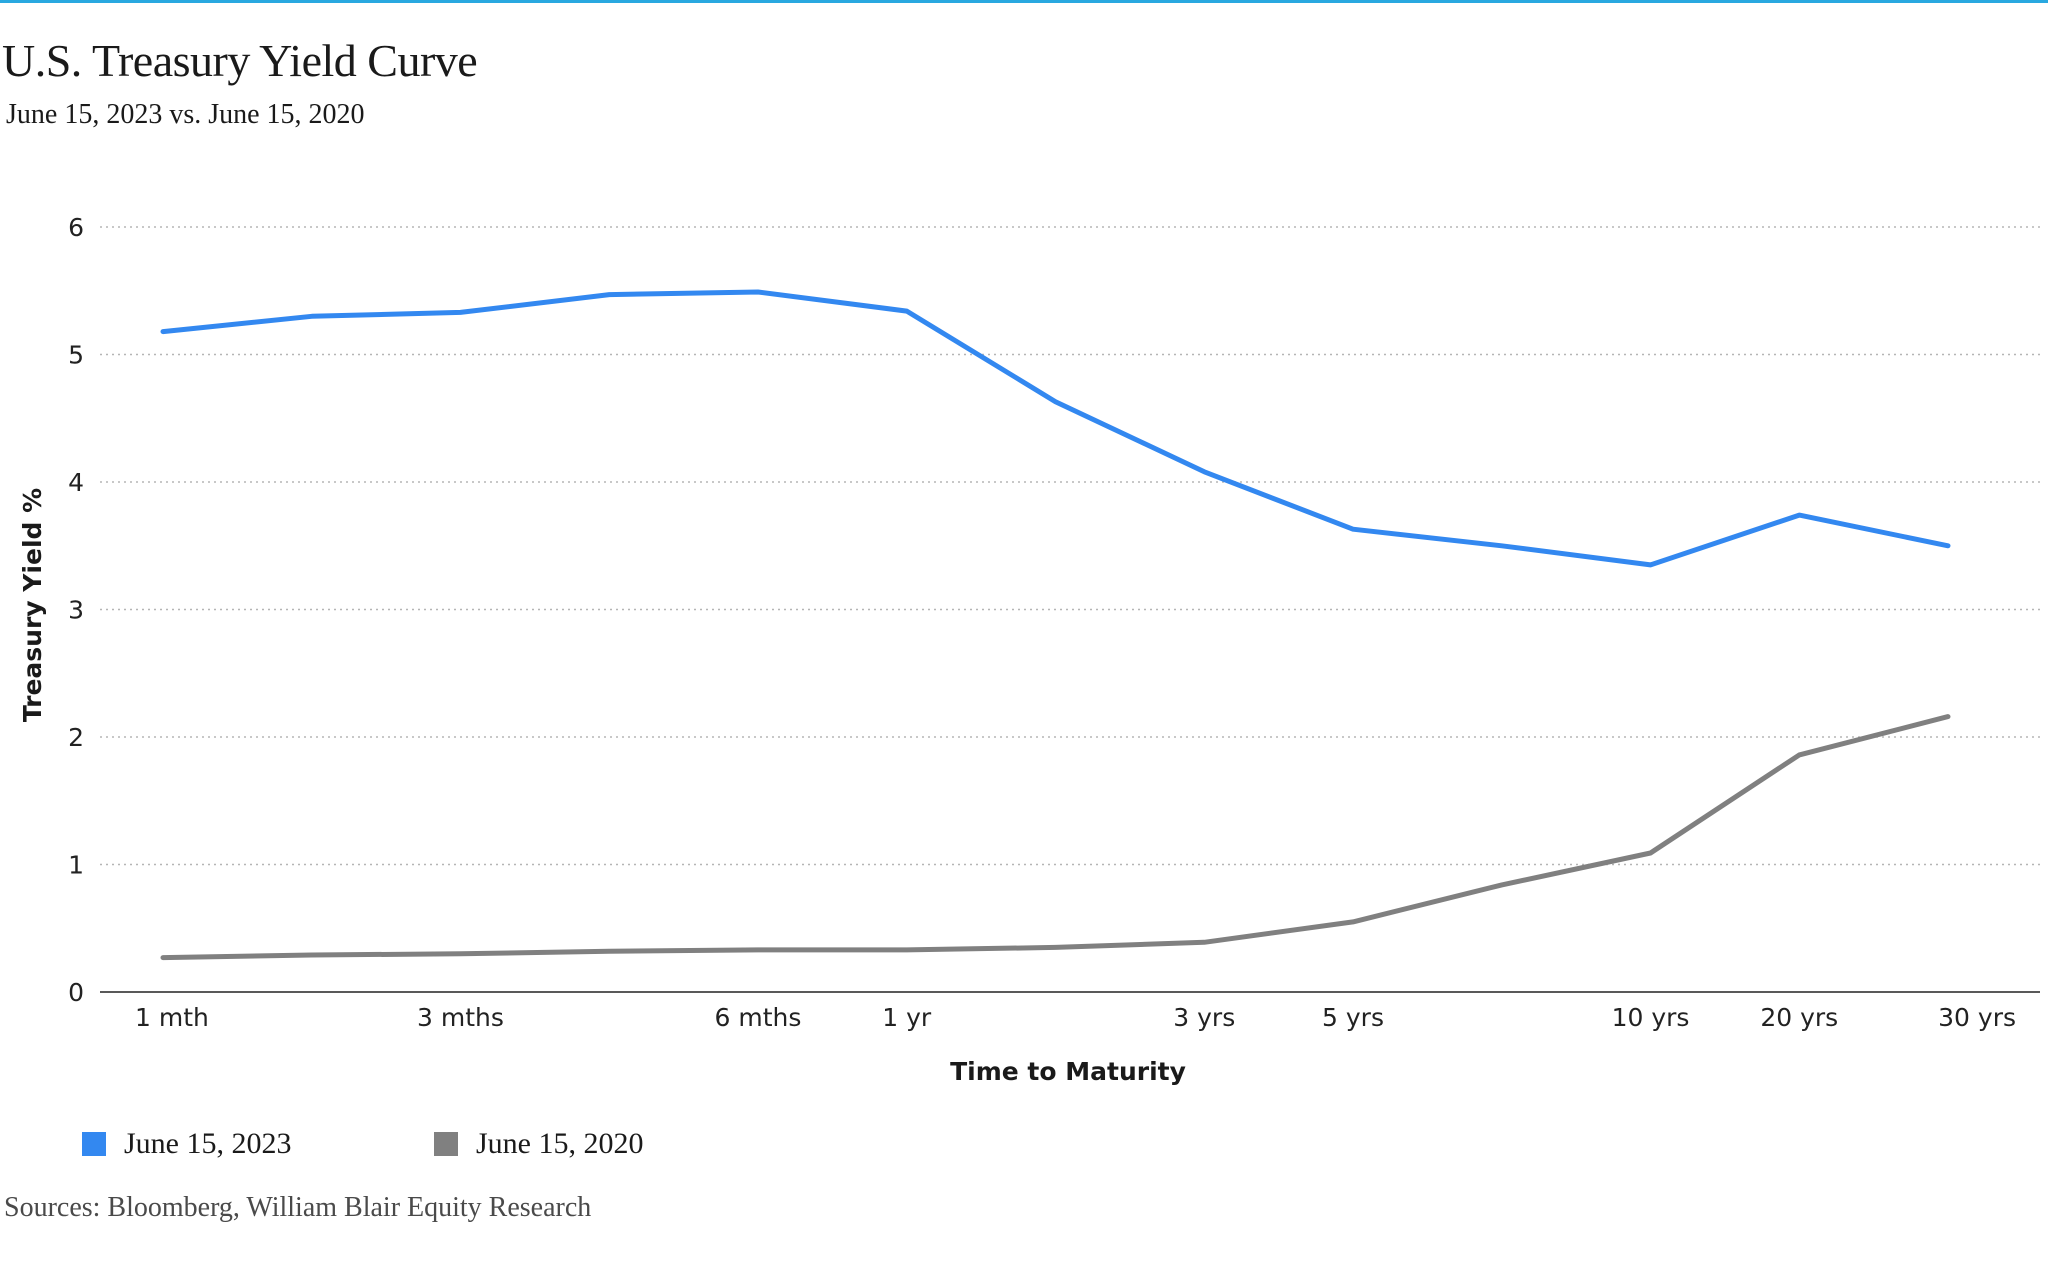 Image resolution: width=2048 pixels, height=1278 pixels. What do you see at coordinates (1799, 1017) in the screenshot?
I see `x-tick-label: 20 yrs` at bounding box center [1799, 1017].